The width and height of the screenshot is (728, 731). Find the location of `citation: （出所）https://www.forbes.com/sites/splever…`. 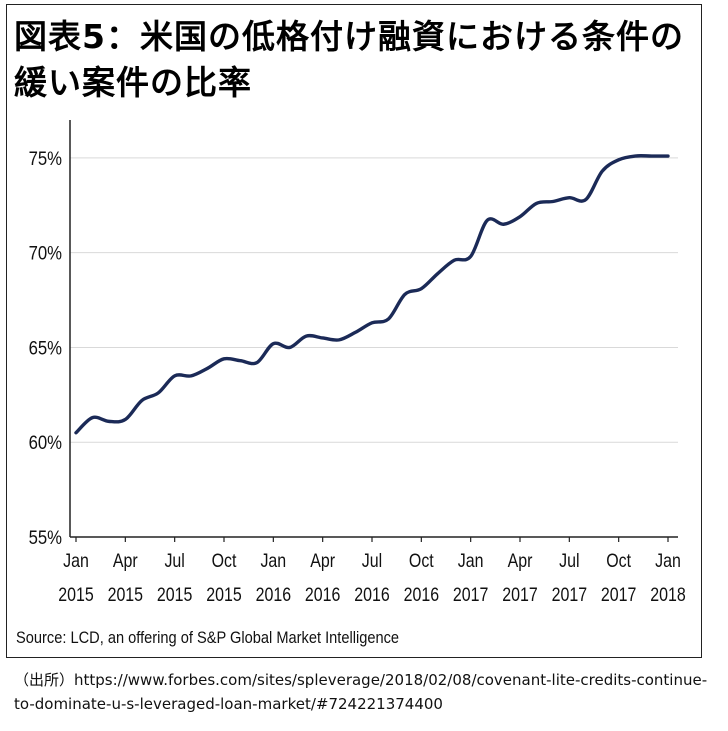

citation: （出所）https://www.forbes.com/sites/splever… is located at coordinates (364, 692).